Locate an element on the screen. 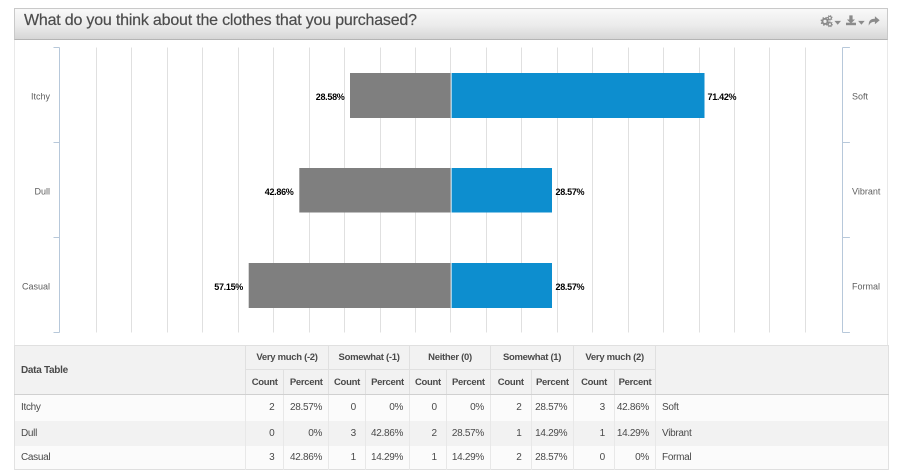 Image resolution: width=900 pixels, height=476 pixels. svg-text: Dull is located at coordinates (42, 192).